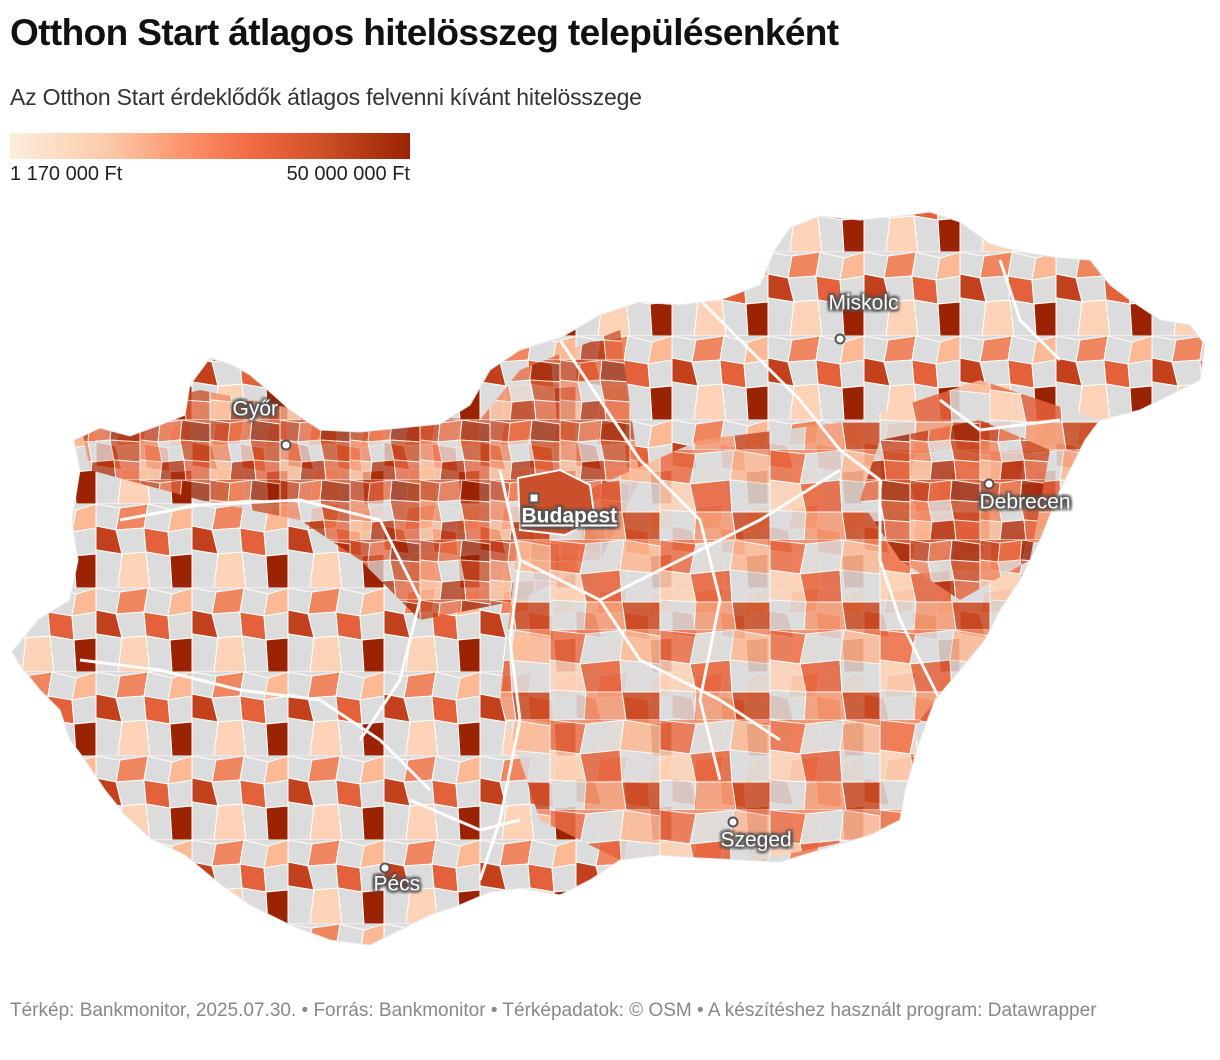 The width and height of the screenshot is (1220, 1060). I want to click on city-label-debrecen: Debrecen, so click(1025, 502).